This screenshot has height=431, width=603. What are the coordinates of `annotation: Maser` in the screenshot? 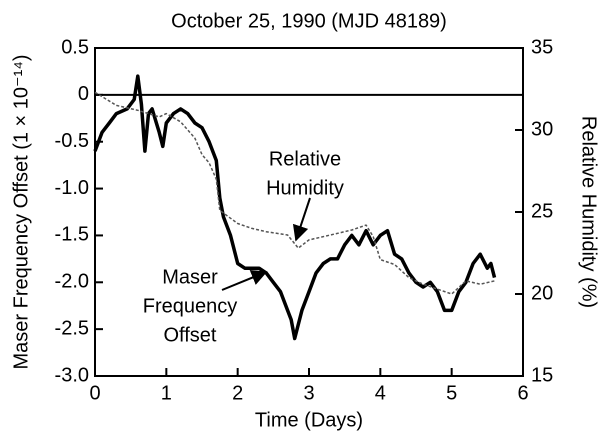 It's located at (190, 277).